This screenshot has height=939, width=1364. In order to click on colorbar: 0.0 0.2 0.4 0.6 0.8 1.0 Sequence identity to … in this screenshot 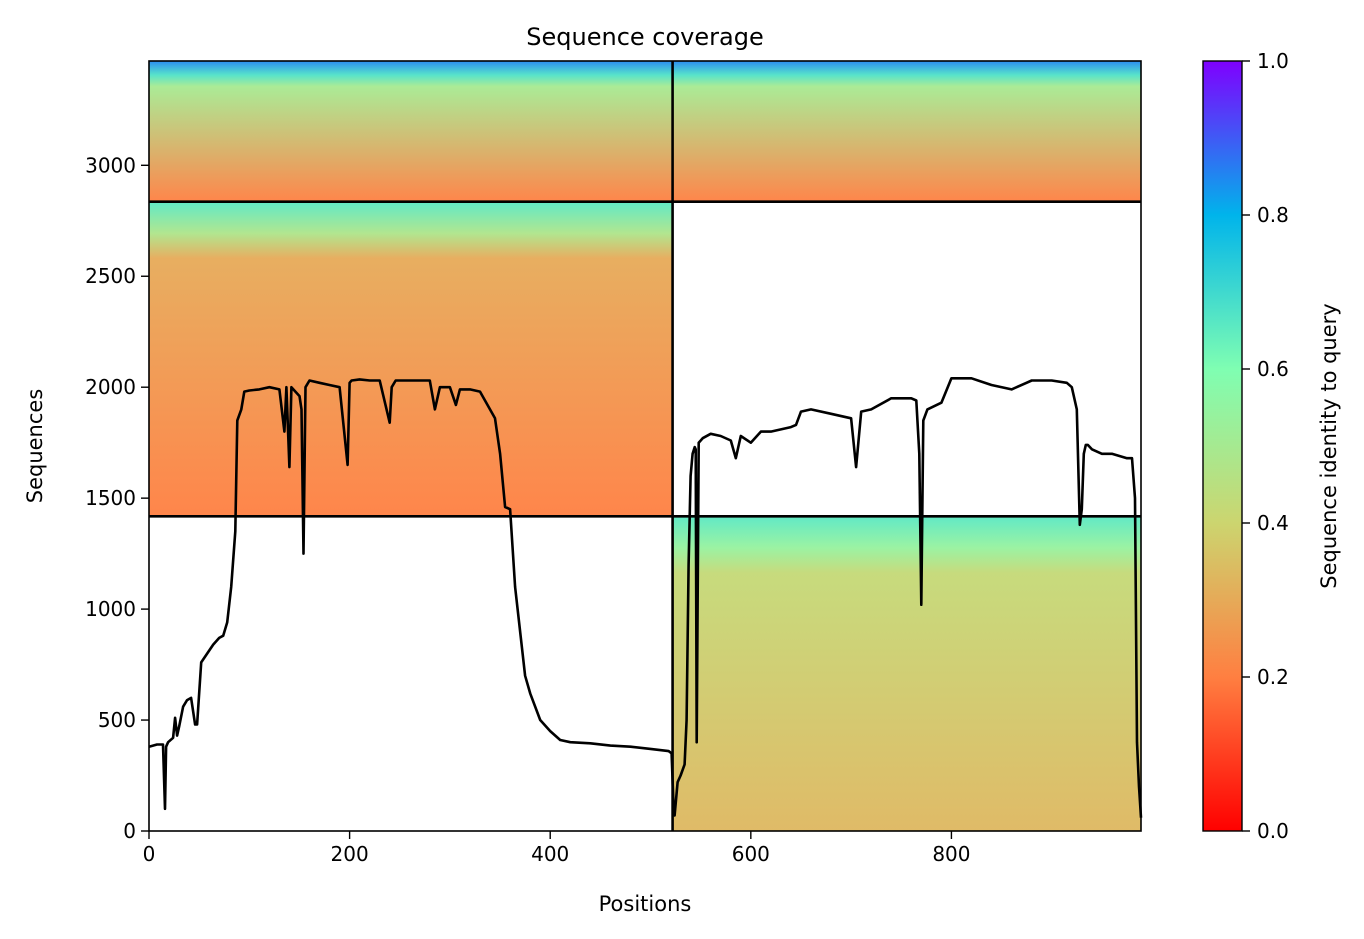, I will do `click(1271, 446)`.